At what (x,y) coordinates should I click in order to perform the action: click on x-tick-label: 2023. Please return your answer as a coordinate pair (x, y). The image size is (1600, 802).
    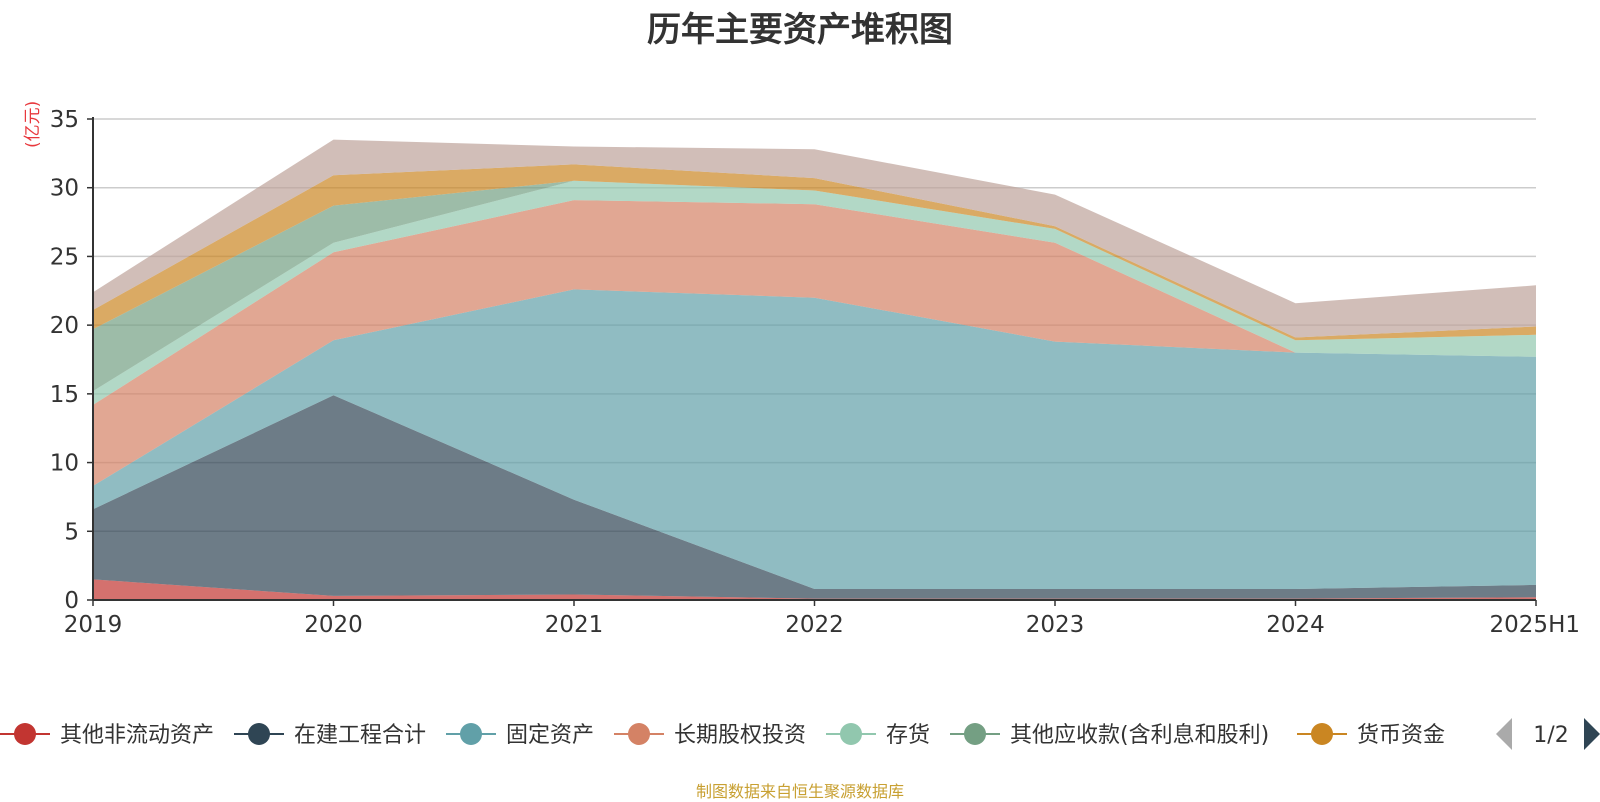
    Looking at the image, I should click on (1055, 625).